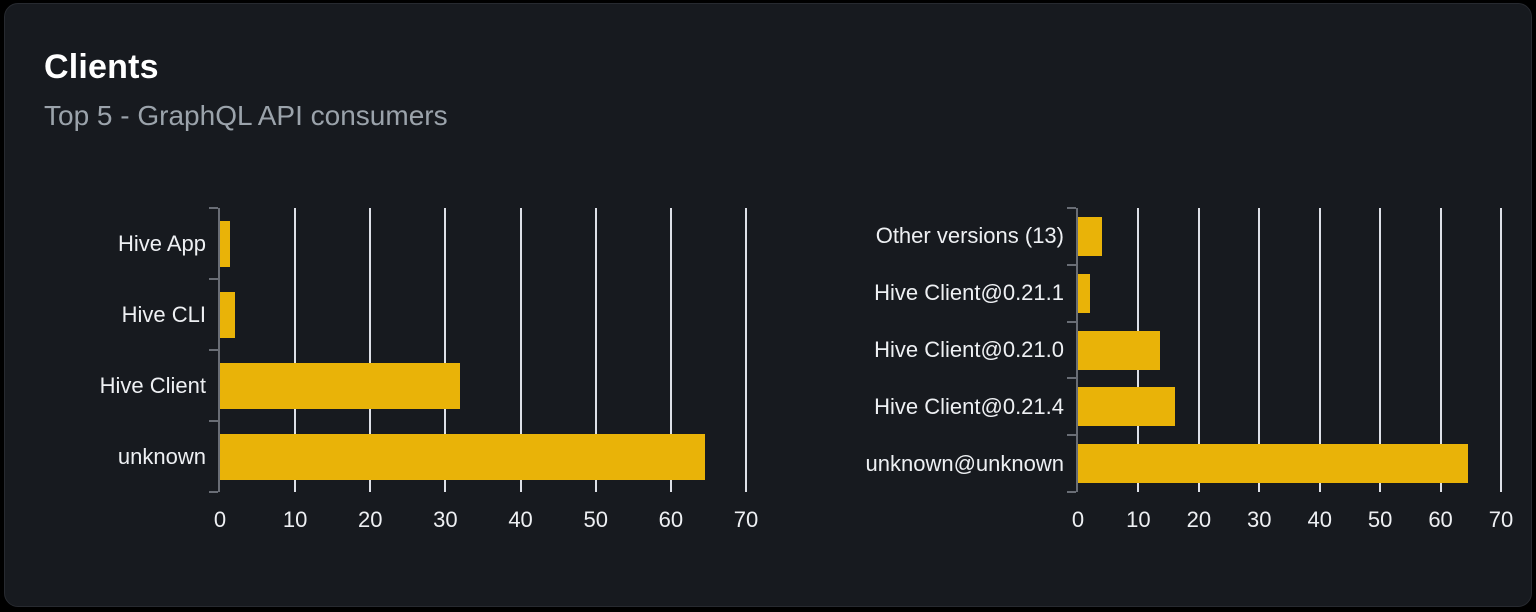 The height and width of the screenshot is (612, 1536). Describe the element at coordinates (161, 456) in the screenshot. I see `category-label: unknown` at that location.